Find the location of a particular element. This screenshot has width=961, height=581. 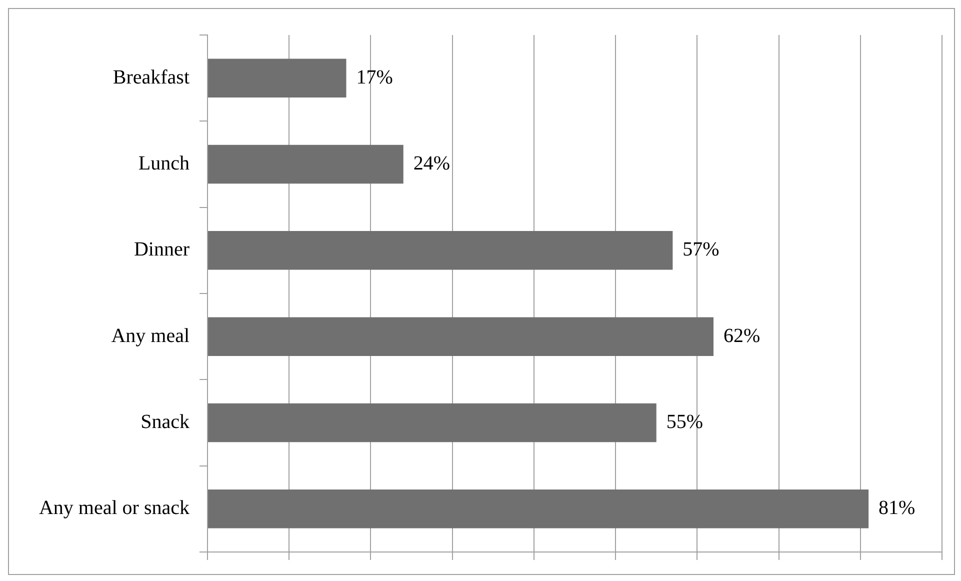

data-label: 81% is located at coordinates (897, 508).